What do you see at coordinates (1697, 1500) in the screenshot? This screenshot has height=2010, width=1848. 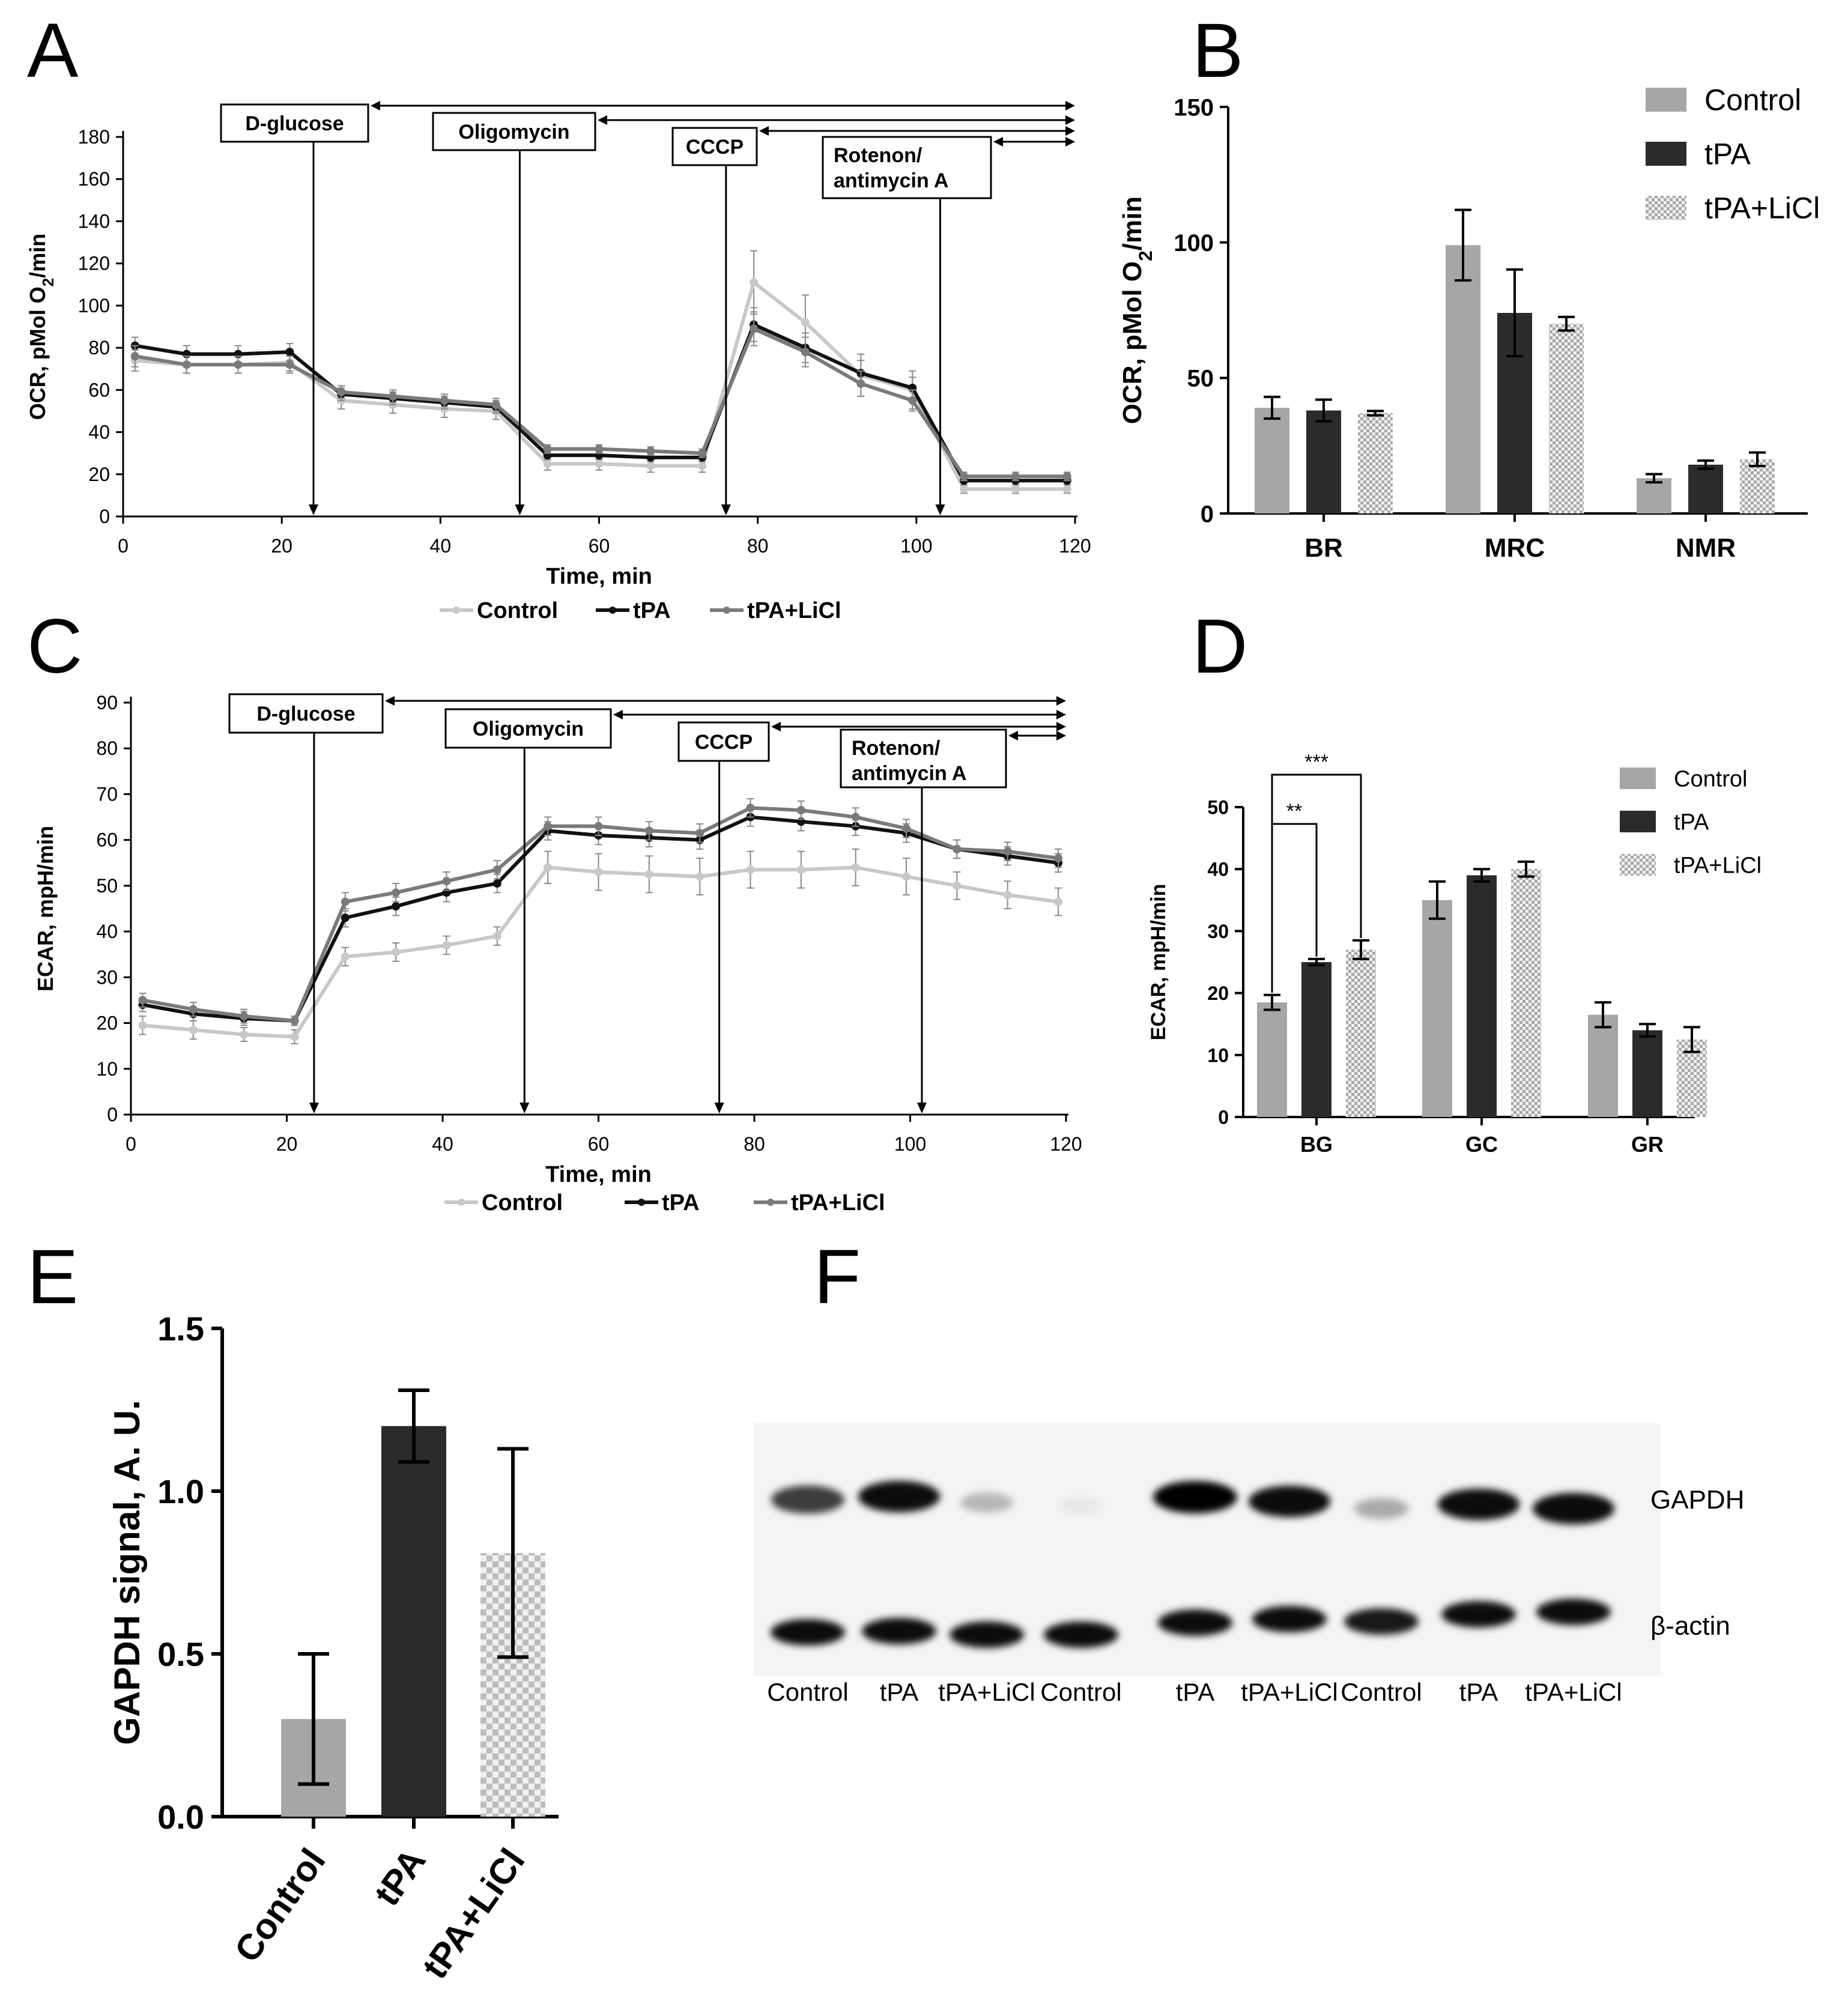 I see `row-label-gapdh: GAPDH` at bounding box center [1697, 1500].